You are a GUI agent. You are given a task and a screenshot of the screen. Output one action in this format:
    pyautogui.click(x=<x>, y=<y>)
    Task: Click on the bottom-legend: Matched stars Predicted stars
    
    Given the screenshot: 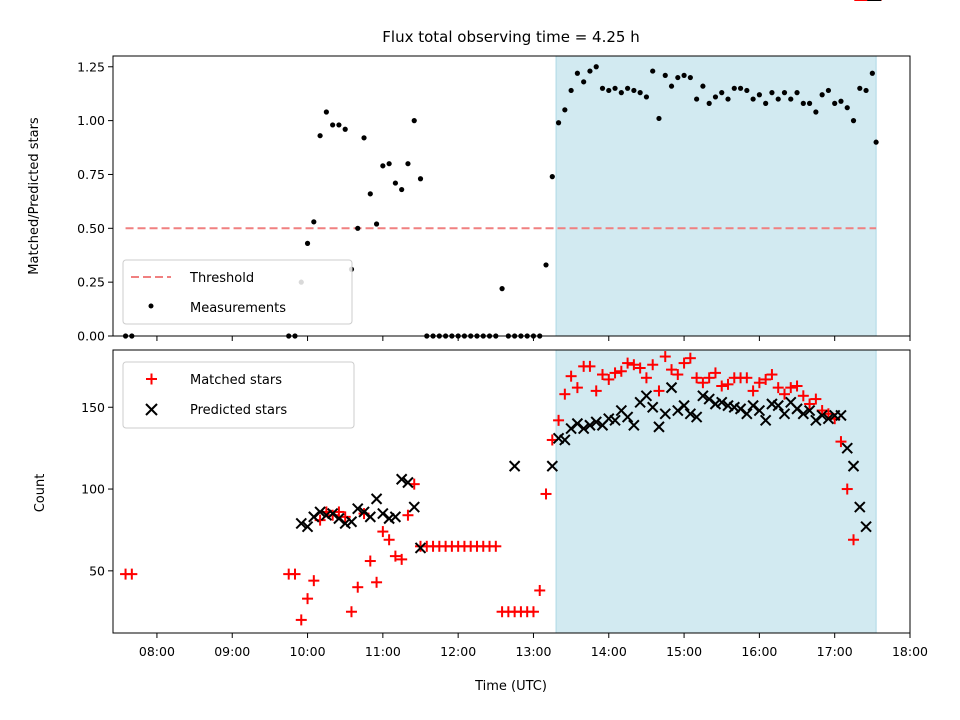 What is the action you would take?
    pyautogui.click(x=238, y=395)
    